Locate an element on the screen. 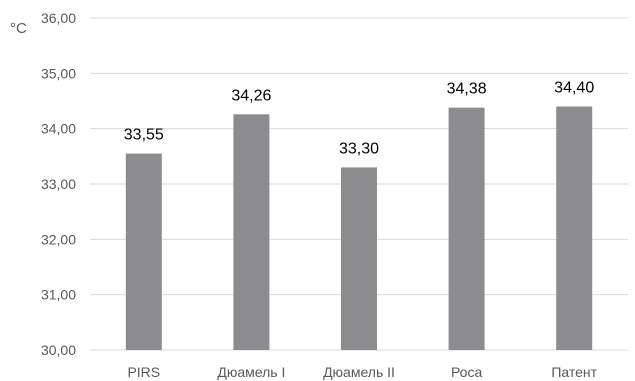  y-tick-label: 34,00 is located at coordinates (58, 129).